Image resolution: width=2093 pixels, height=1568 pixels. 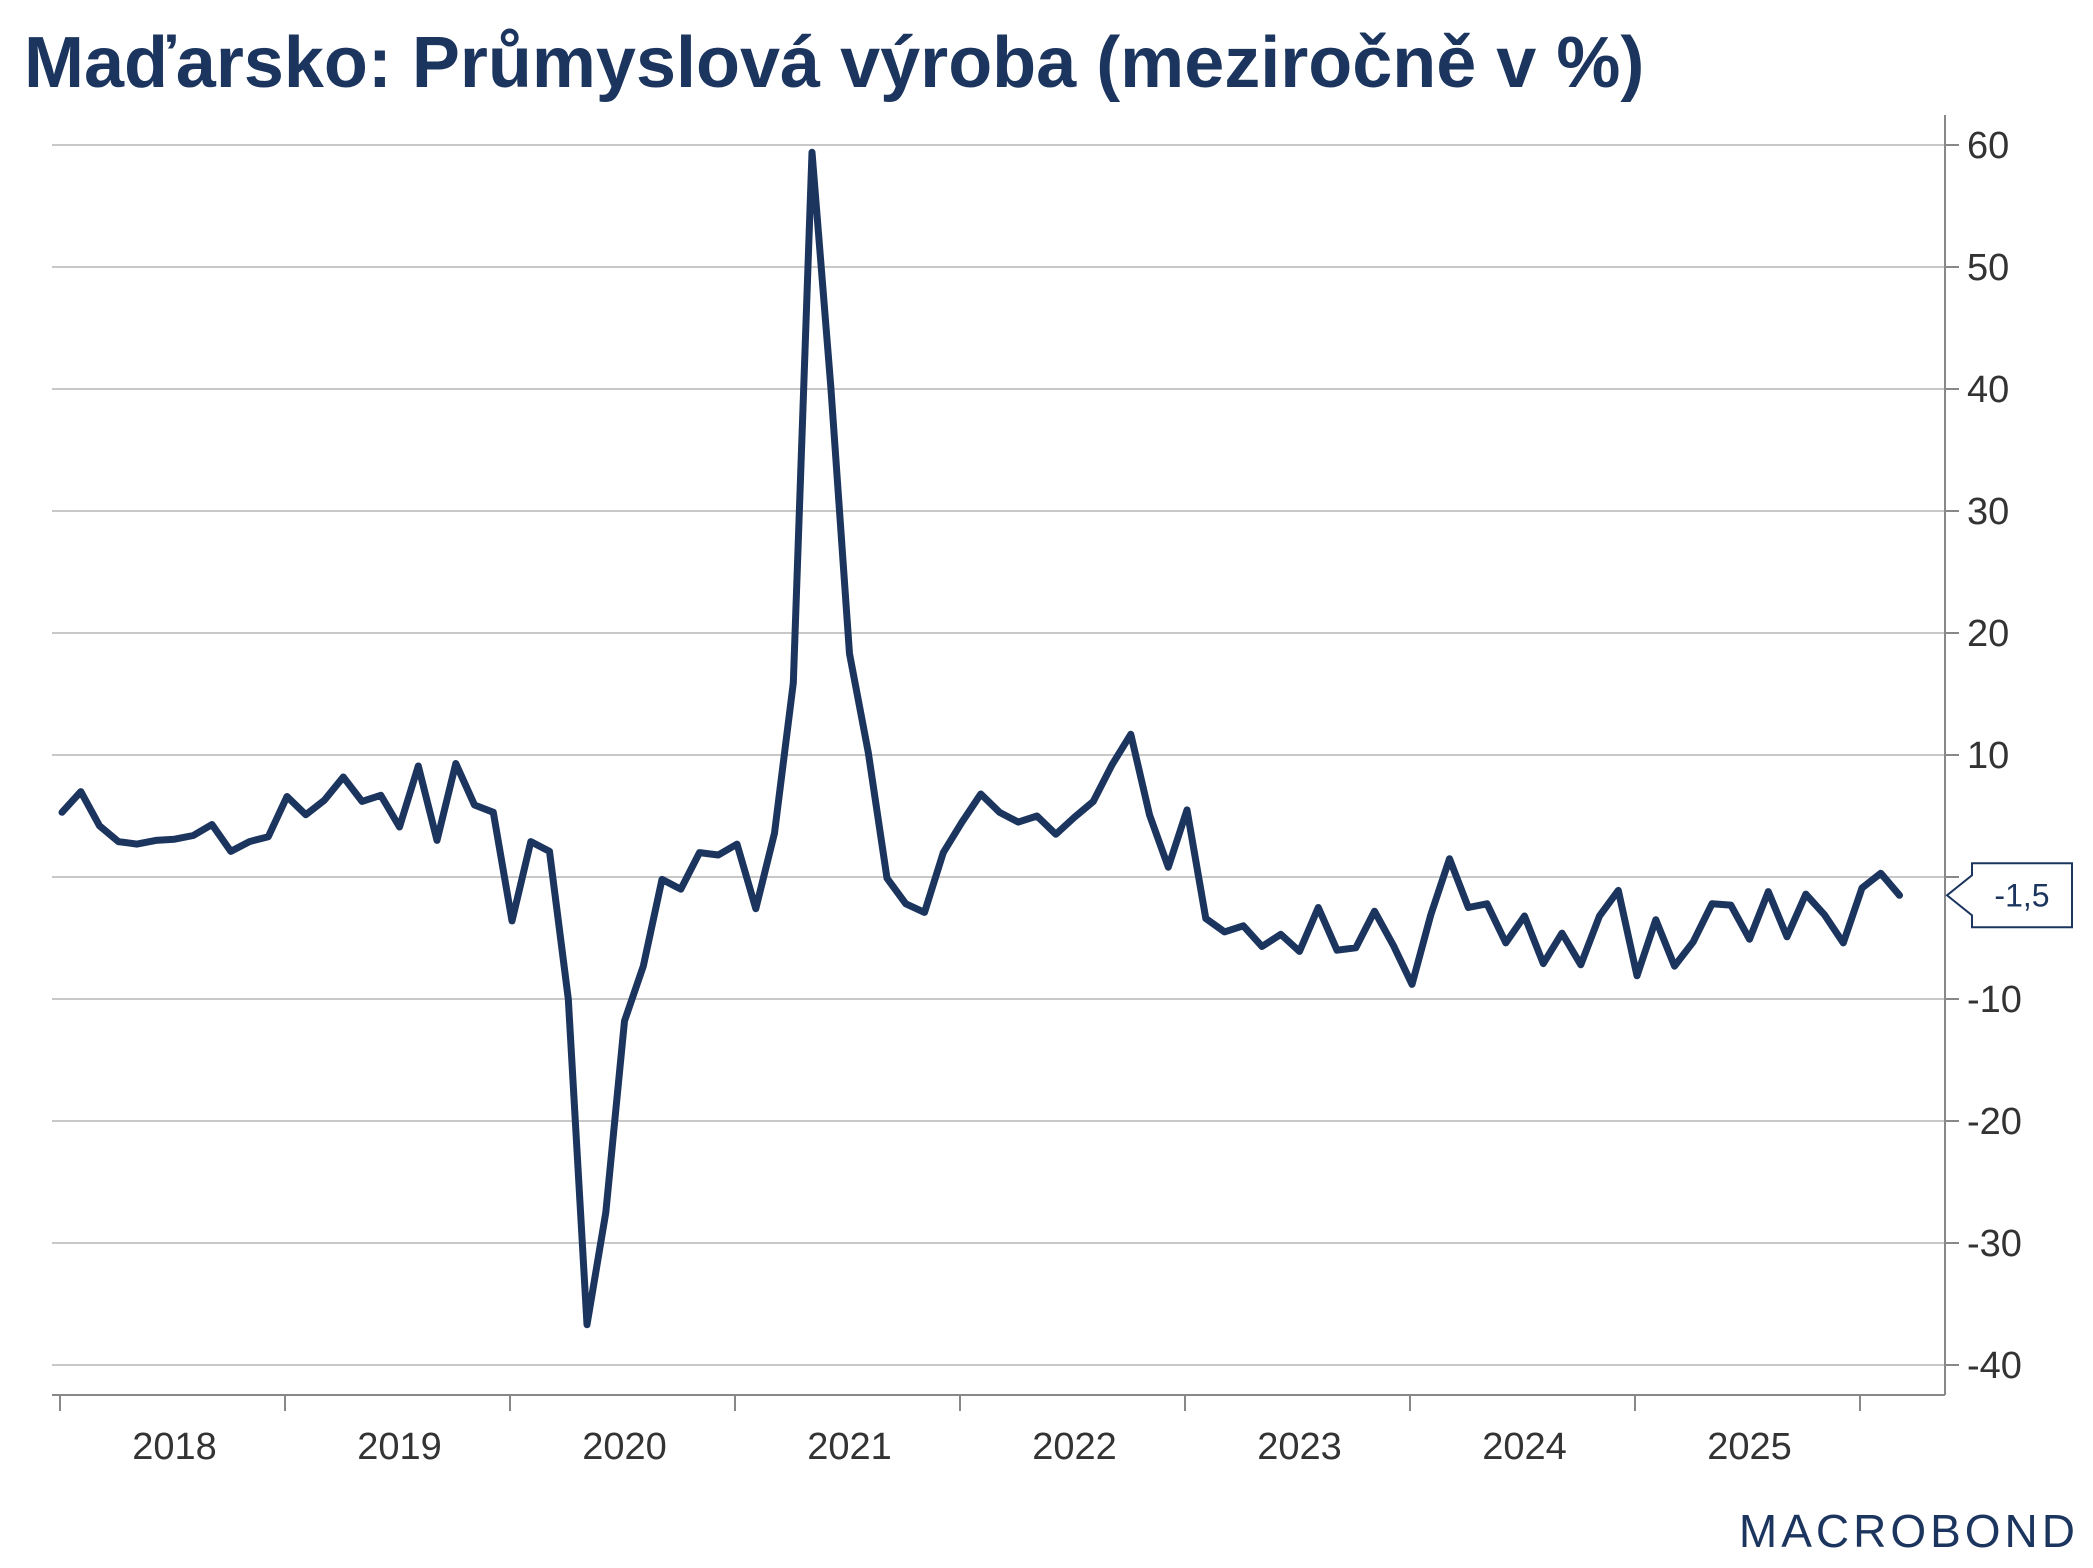 What do you see at coordinates (1988, 268) in the screenshot?
I see `y-tick-label: 50` at bounding box center [1988, 268].